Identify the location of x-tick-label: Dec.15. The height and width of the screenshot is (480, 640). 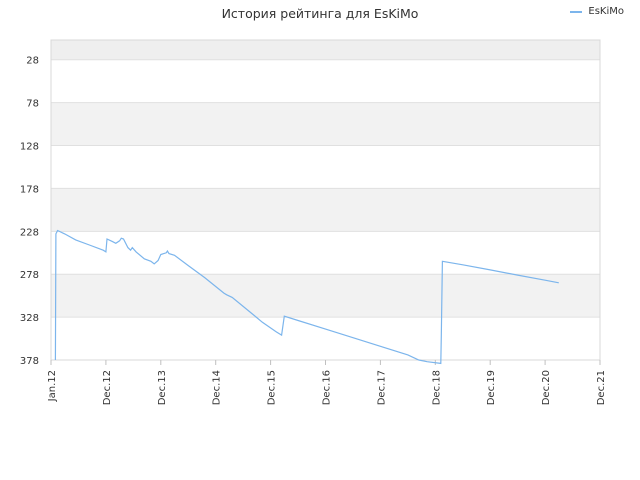
(272, 387).